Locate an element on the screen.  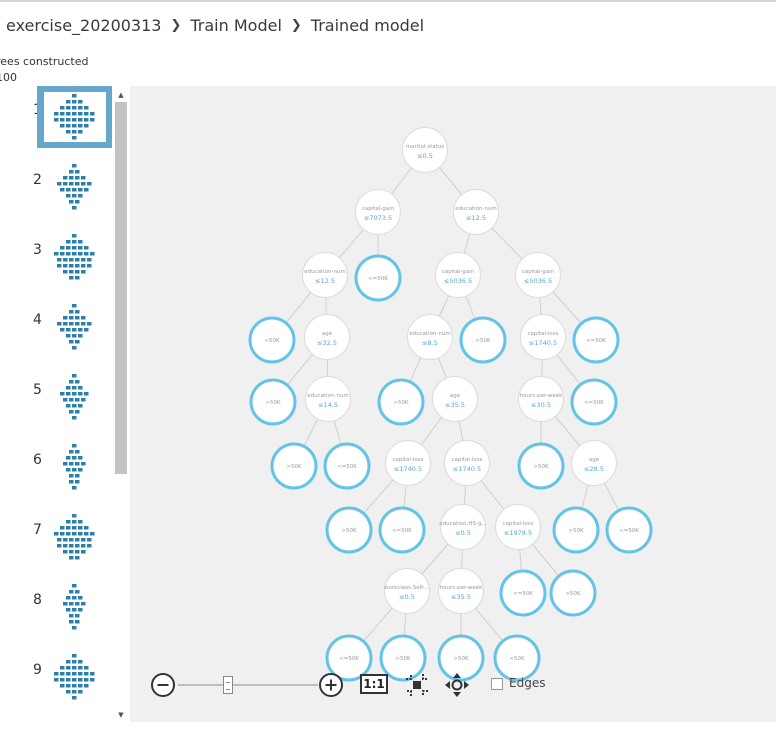
scroll-down-arrow-icon: ▼ is located at coordinates (121, 715).